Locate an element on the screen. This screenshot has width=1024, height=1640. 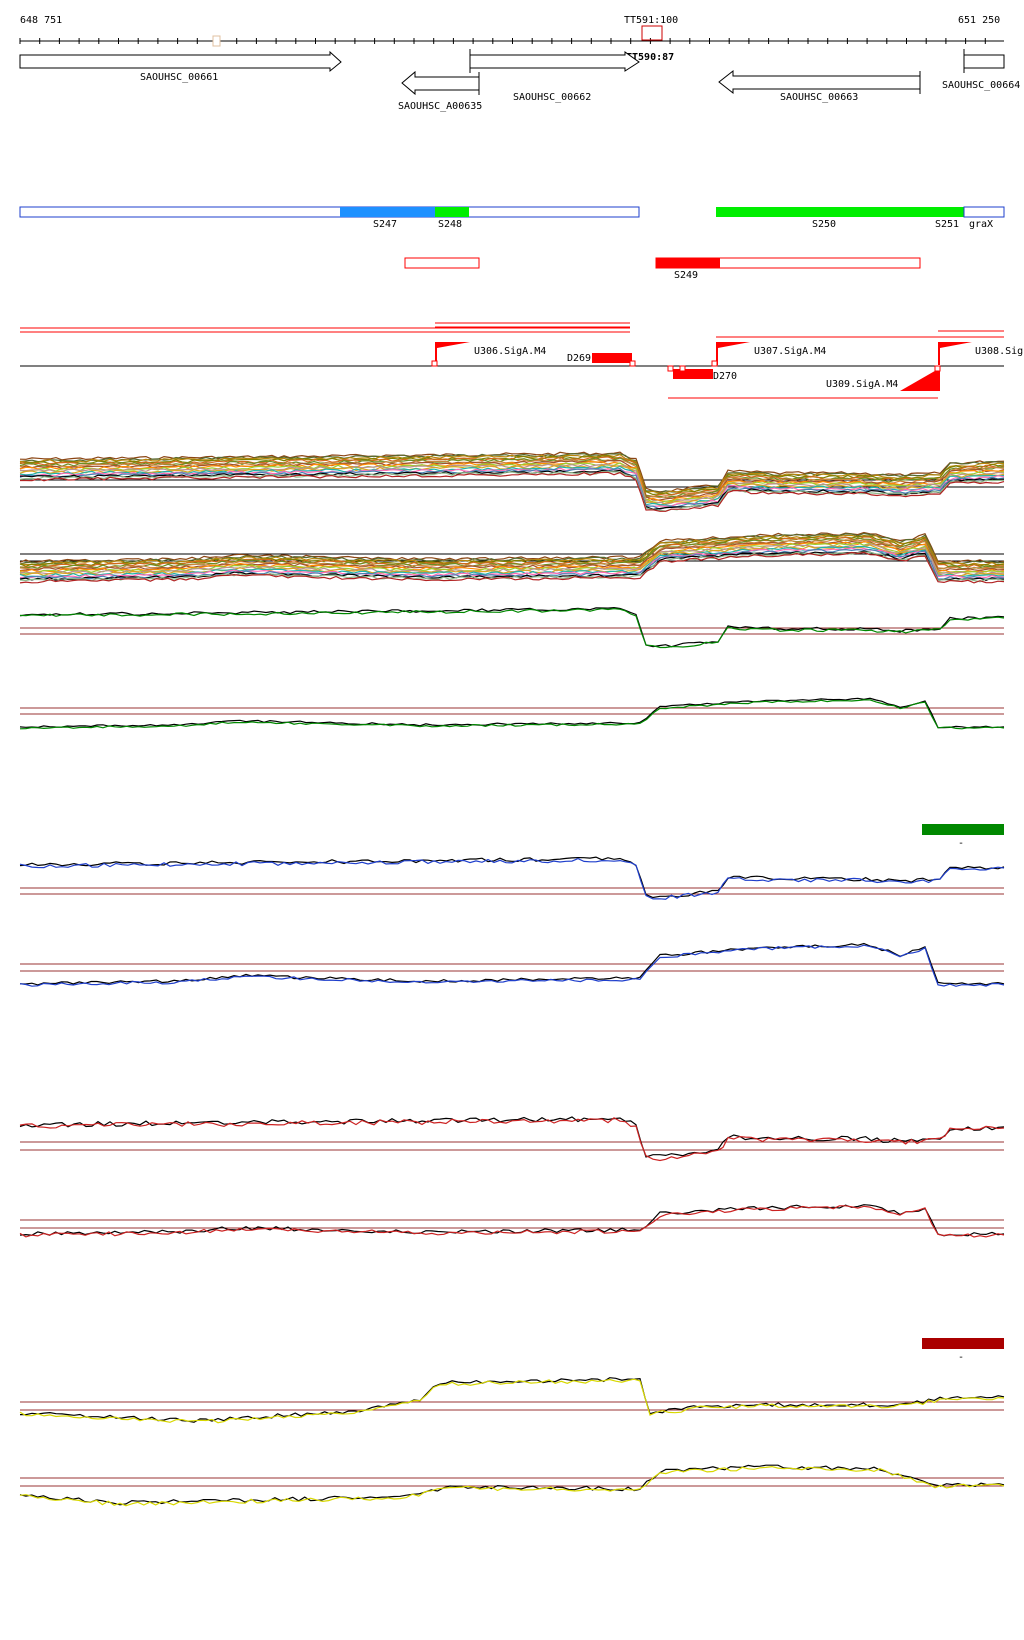
profile-panel-green-reverse is located at coordinates (512, 713).